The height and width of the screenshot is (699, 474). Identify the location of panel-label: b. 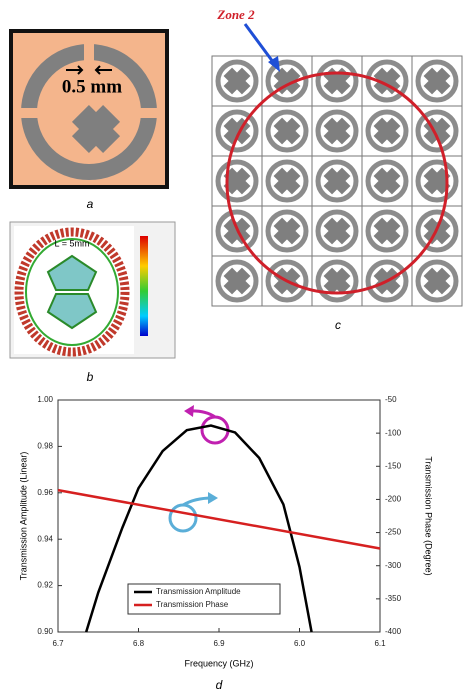
(90, 377).